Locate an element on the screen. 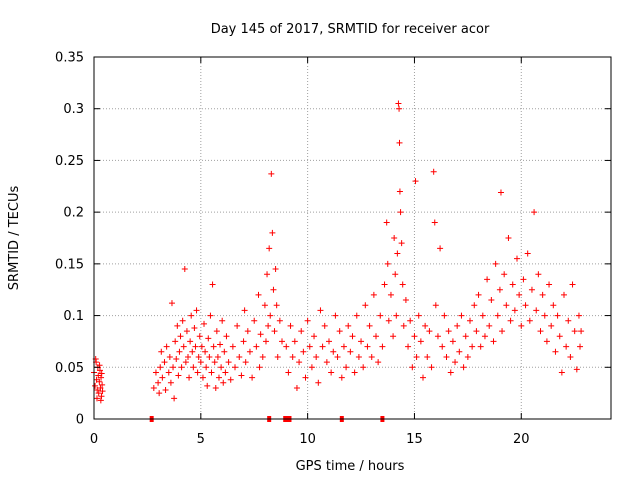 The height and width of the screenshot is (480, 640). x-tick-label: 0 is located at coordinates (94, 439).